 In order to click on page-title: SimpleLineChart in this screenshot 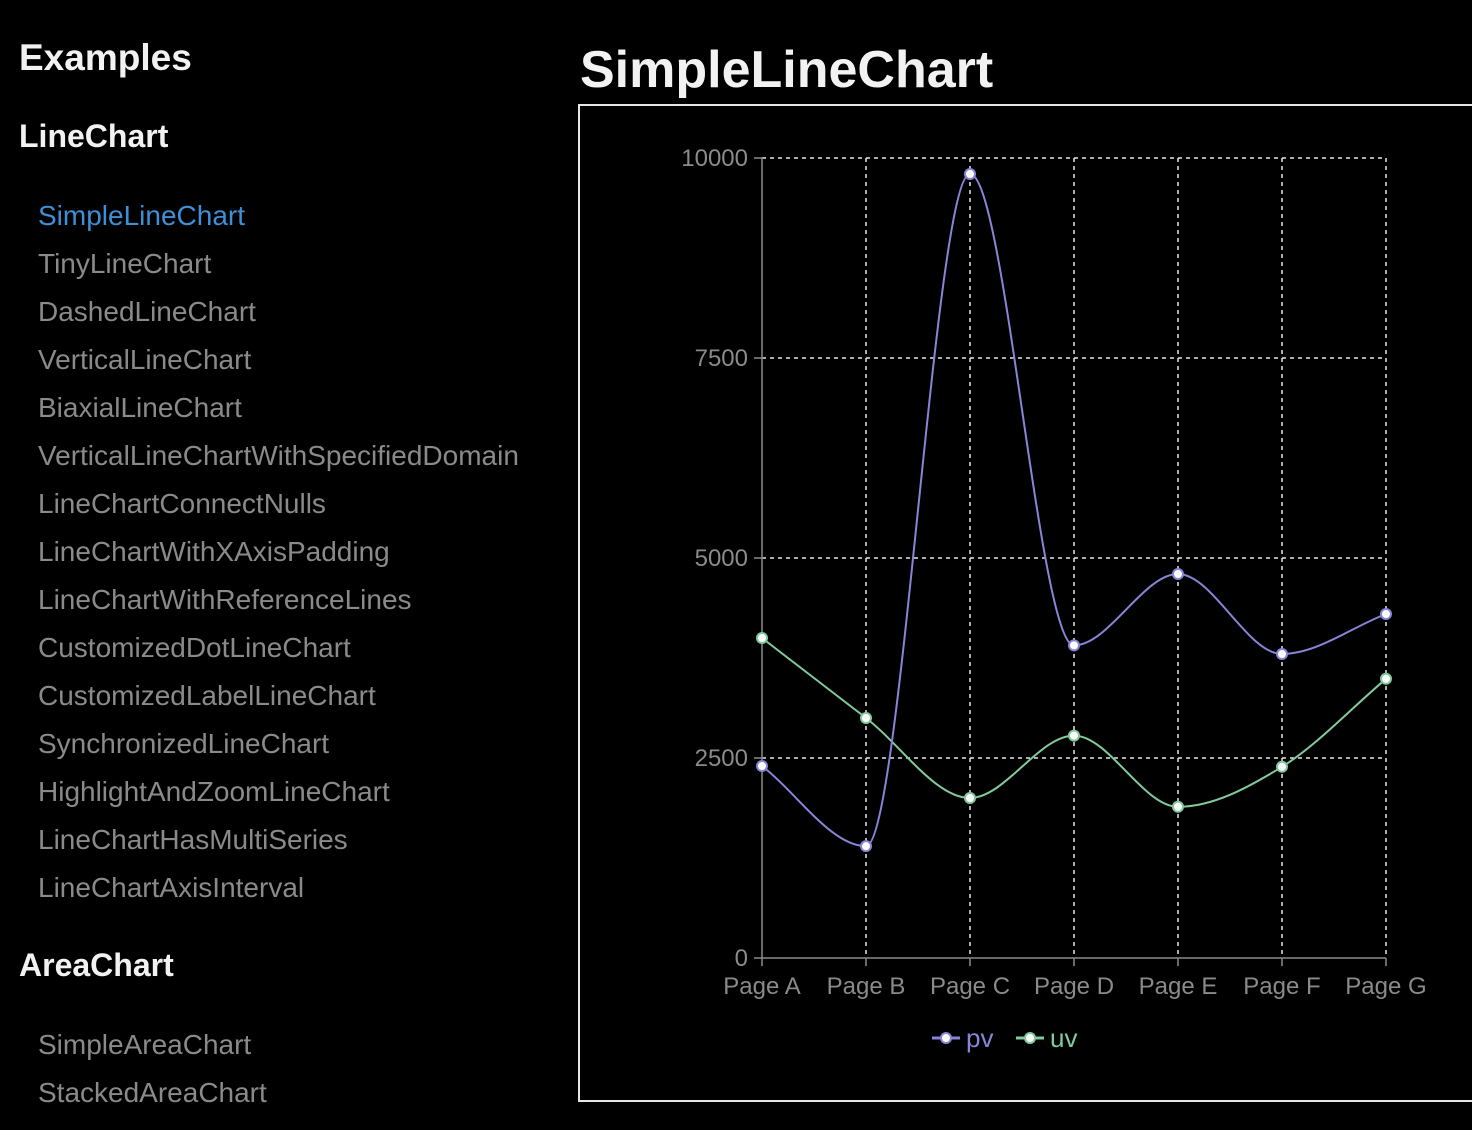, I will do `click(787, 70)`.